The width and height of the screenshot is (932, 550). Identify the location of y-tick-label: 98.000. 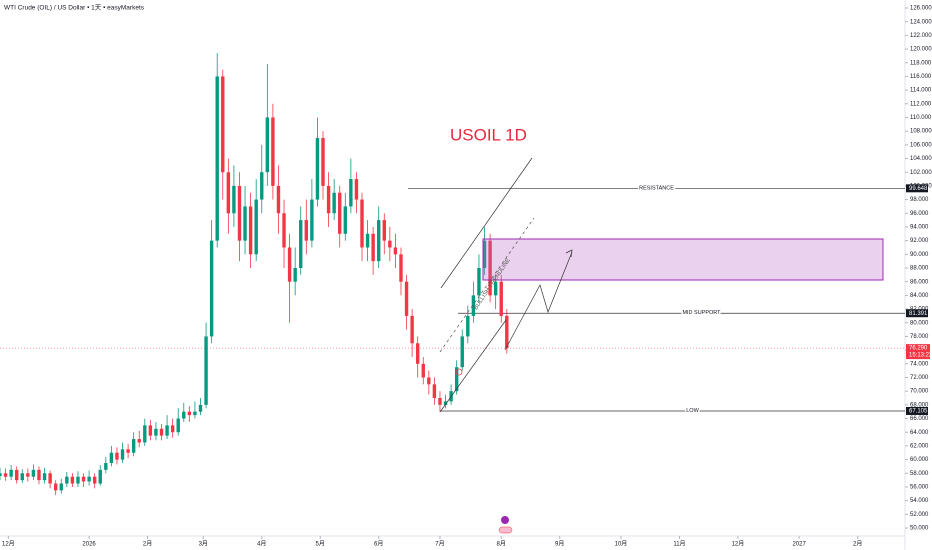
(919, 200).